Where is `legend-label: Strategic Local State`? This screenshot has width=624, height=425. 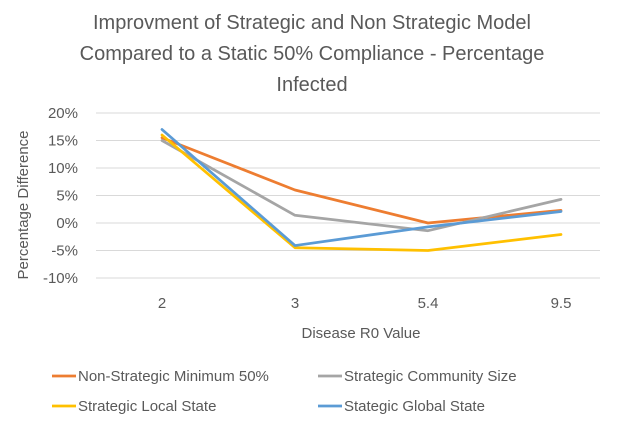
legend-label: Strategic Local State is located at coordinates (147, 406).